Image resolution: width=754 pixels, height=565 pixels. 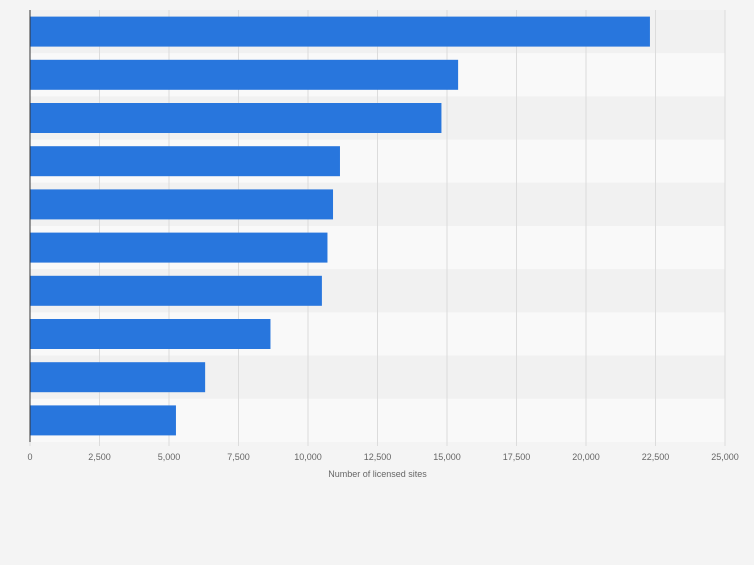 I want to click on x-tick-label: 10,000, so click(x=308, y=457).